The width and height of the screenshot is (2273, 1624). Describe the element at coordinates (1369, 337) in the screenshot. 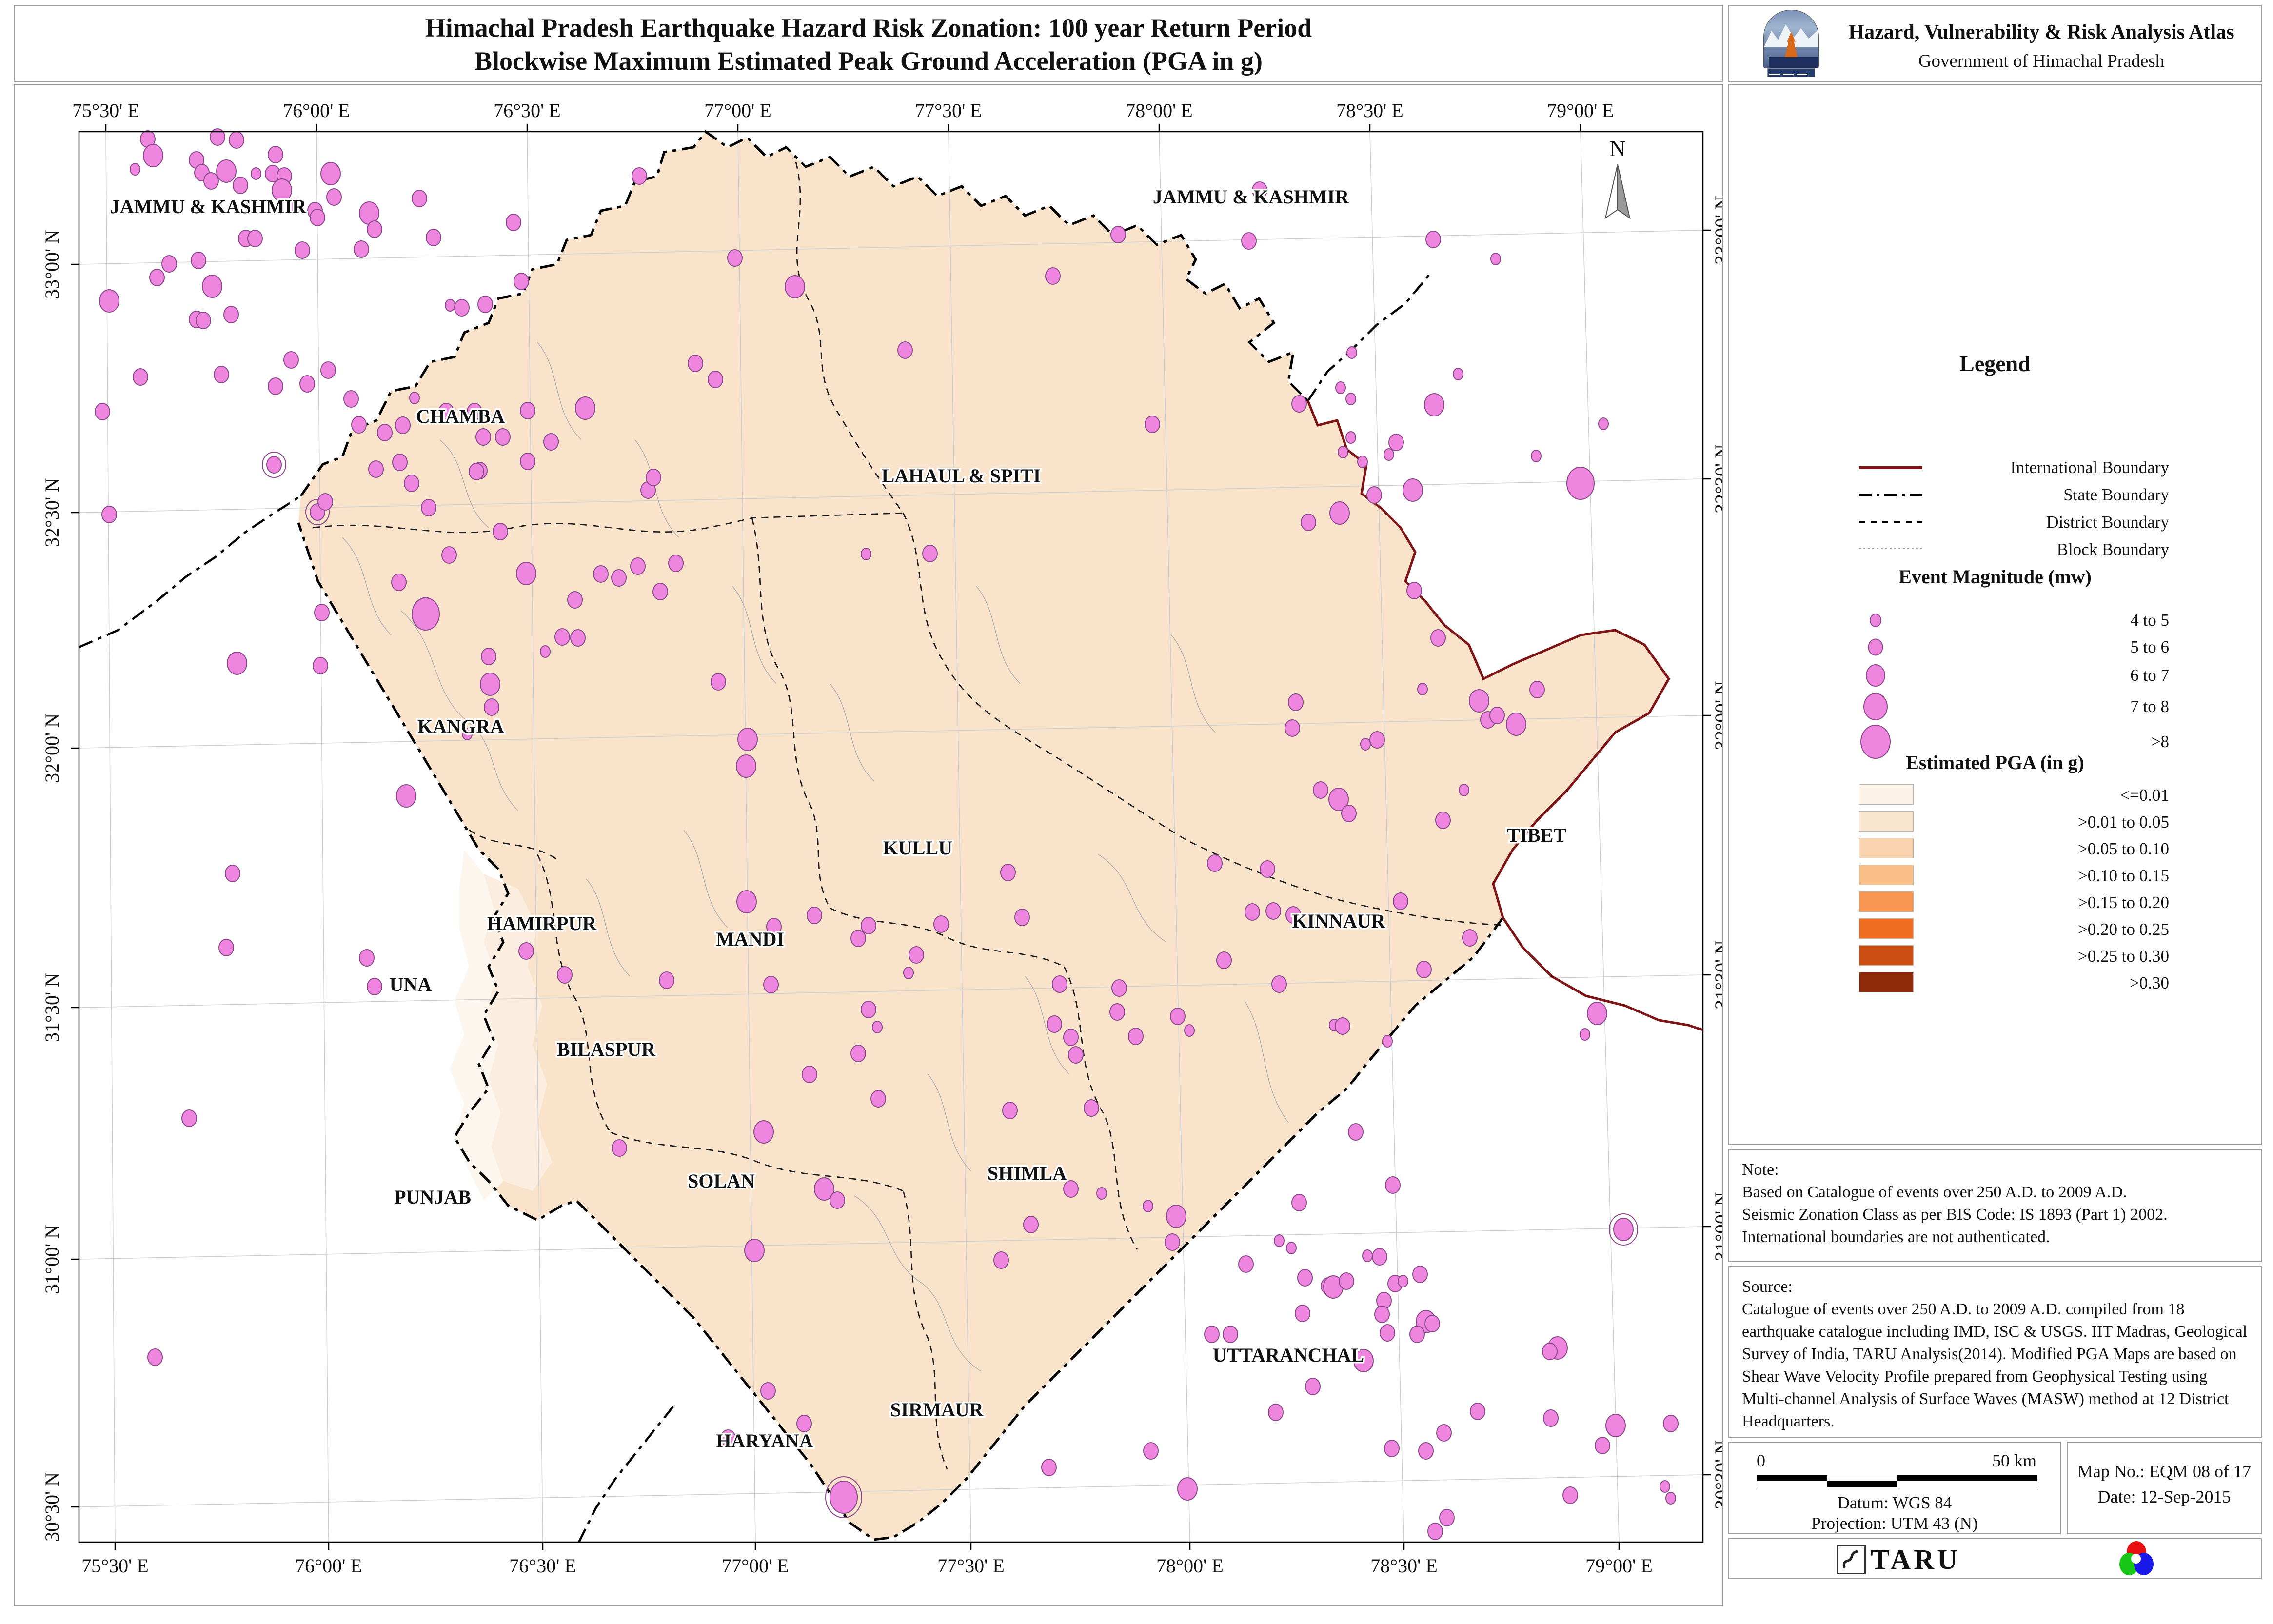

I see `state-boundary` at that location.